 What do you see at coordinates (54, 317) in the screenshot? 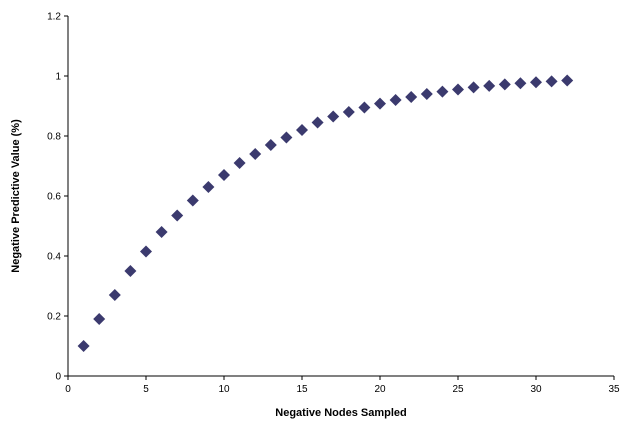
I see `y-tick-label: 0.2` at bounding box center [54, 317].